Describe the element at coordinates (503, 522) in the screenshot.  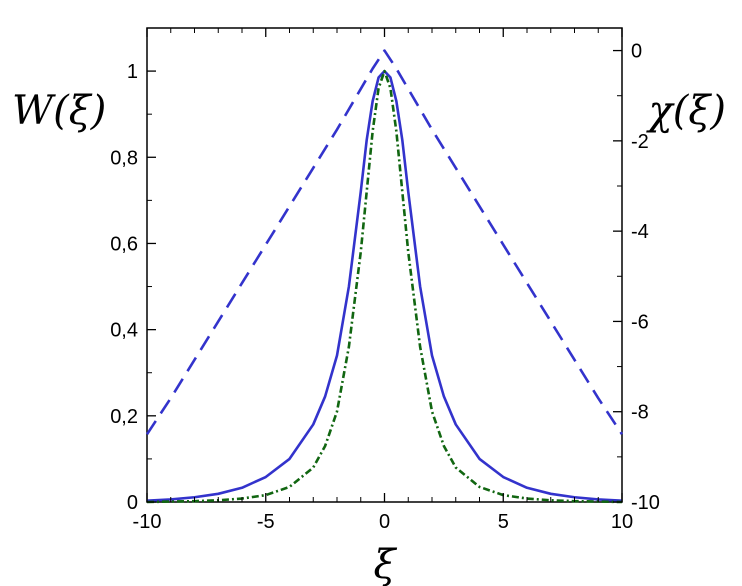
I see `x-tick-label: 5` at that location.